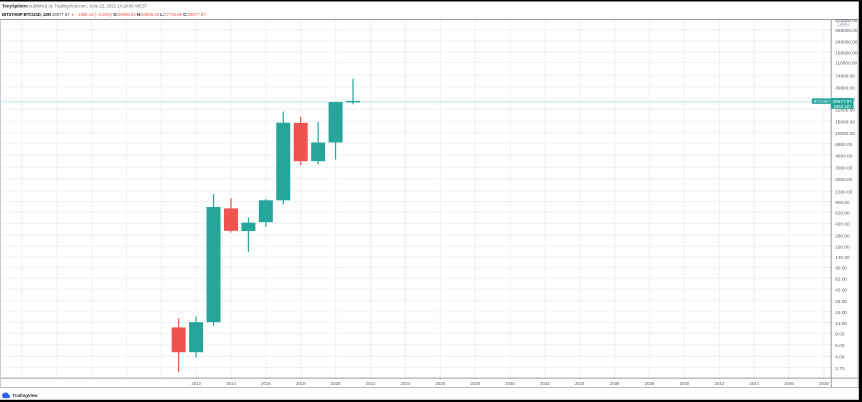  I want to click on svg-text: 368000.00, so click(846, 30).